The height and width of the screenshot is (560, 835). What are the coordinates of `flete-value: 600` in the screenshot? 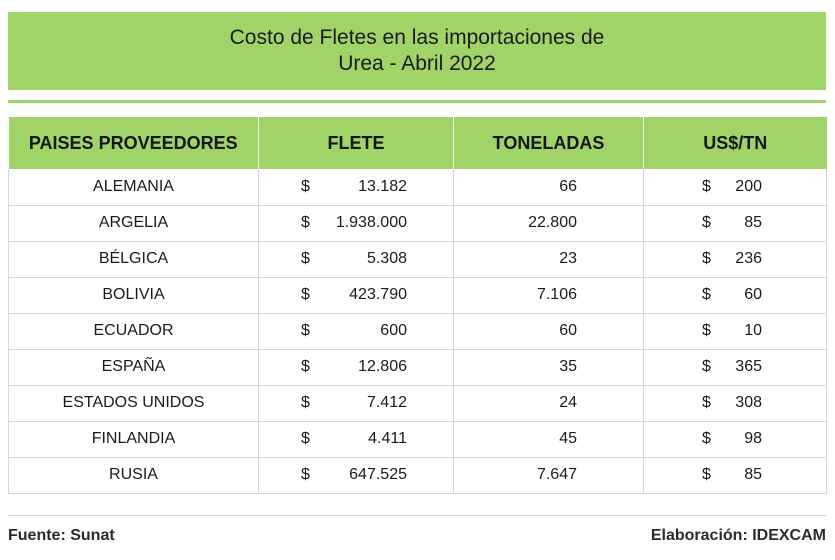 It's located at (393, 330).